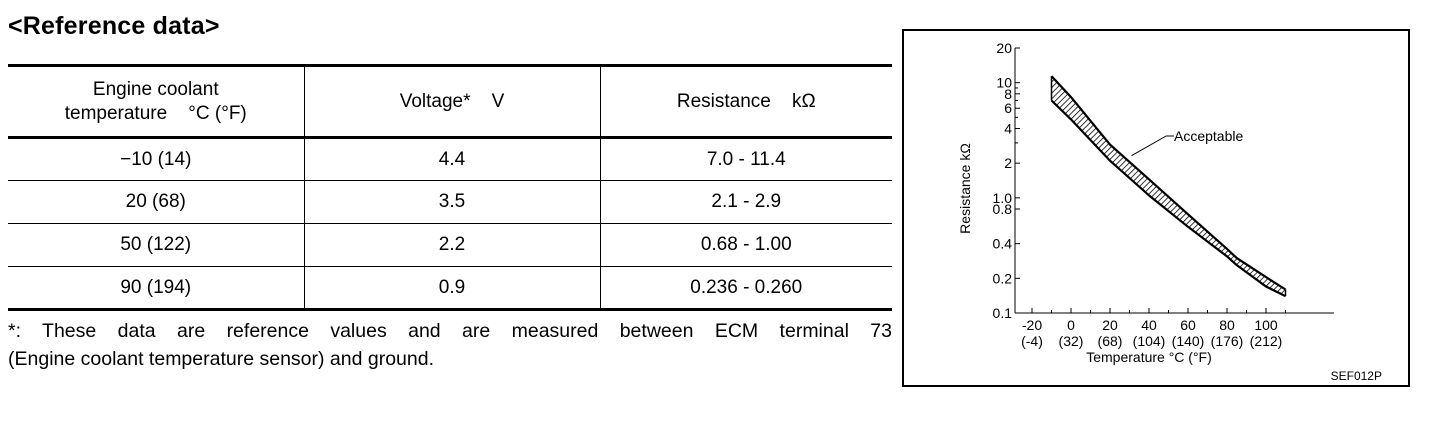 The height and width of the screenshot is (434, 1440). I want to click on x-tick-label: 80, so click(1227, 325).